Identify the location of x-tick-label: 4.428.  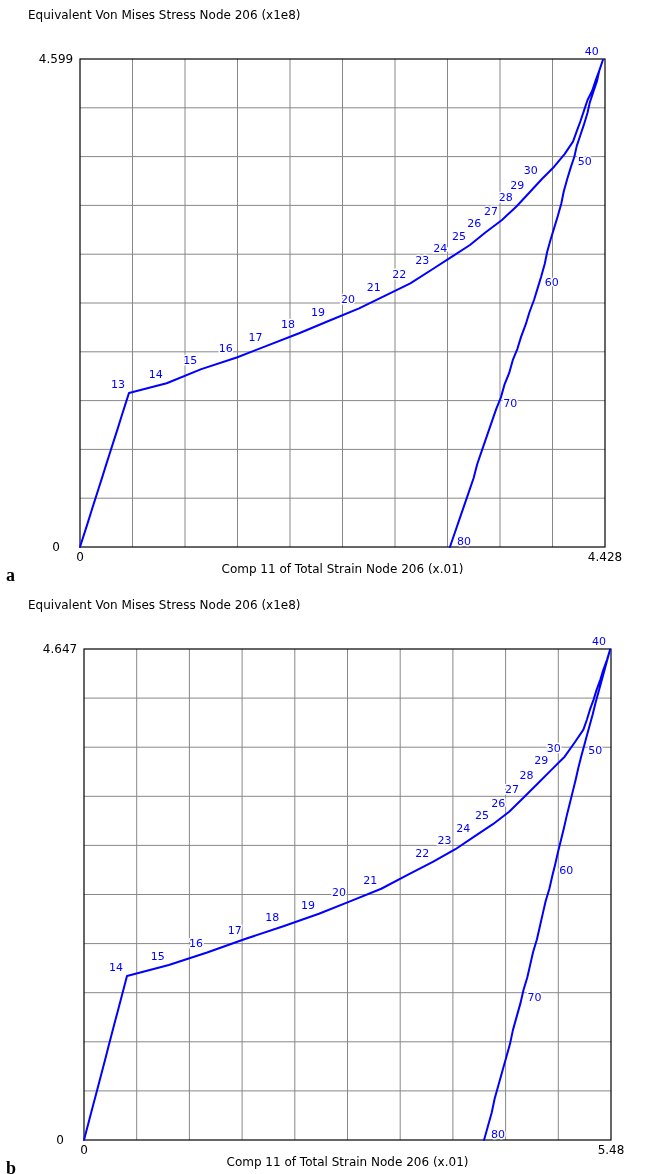
(605, 557).